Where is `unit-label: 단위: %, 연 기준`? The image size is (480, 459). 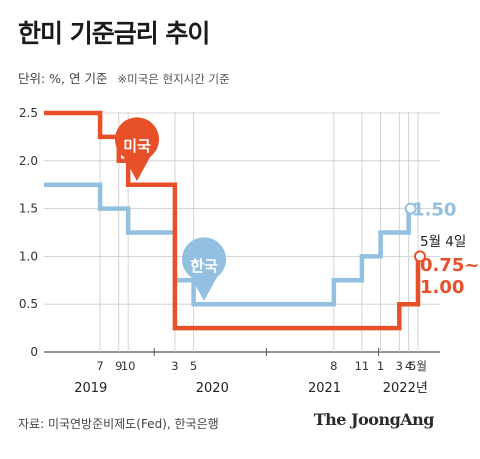
unit-label: 단위: %, 연 기준 is located at coordinates (63, 78).